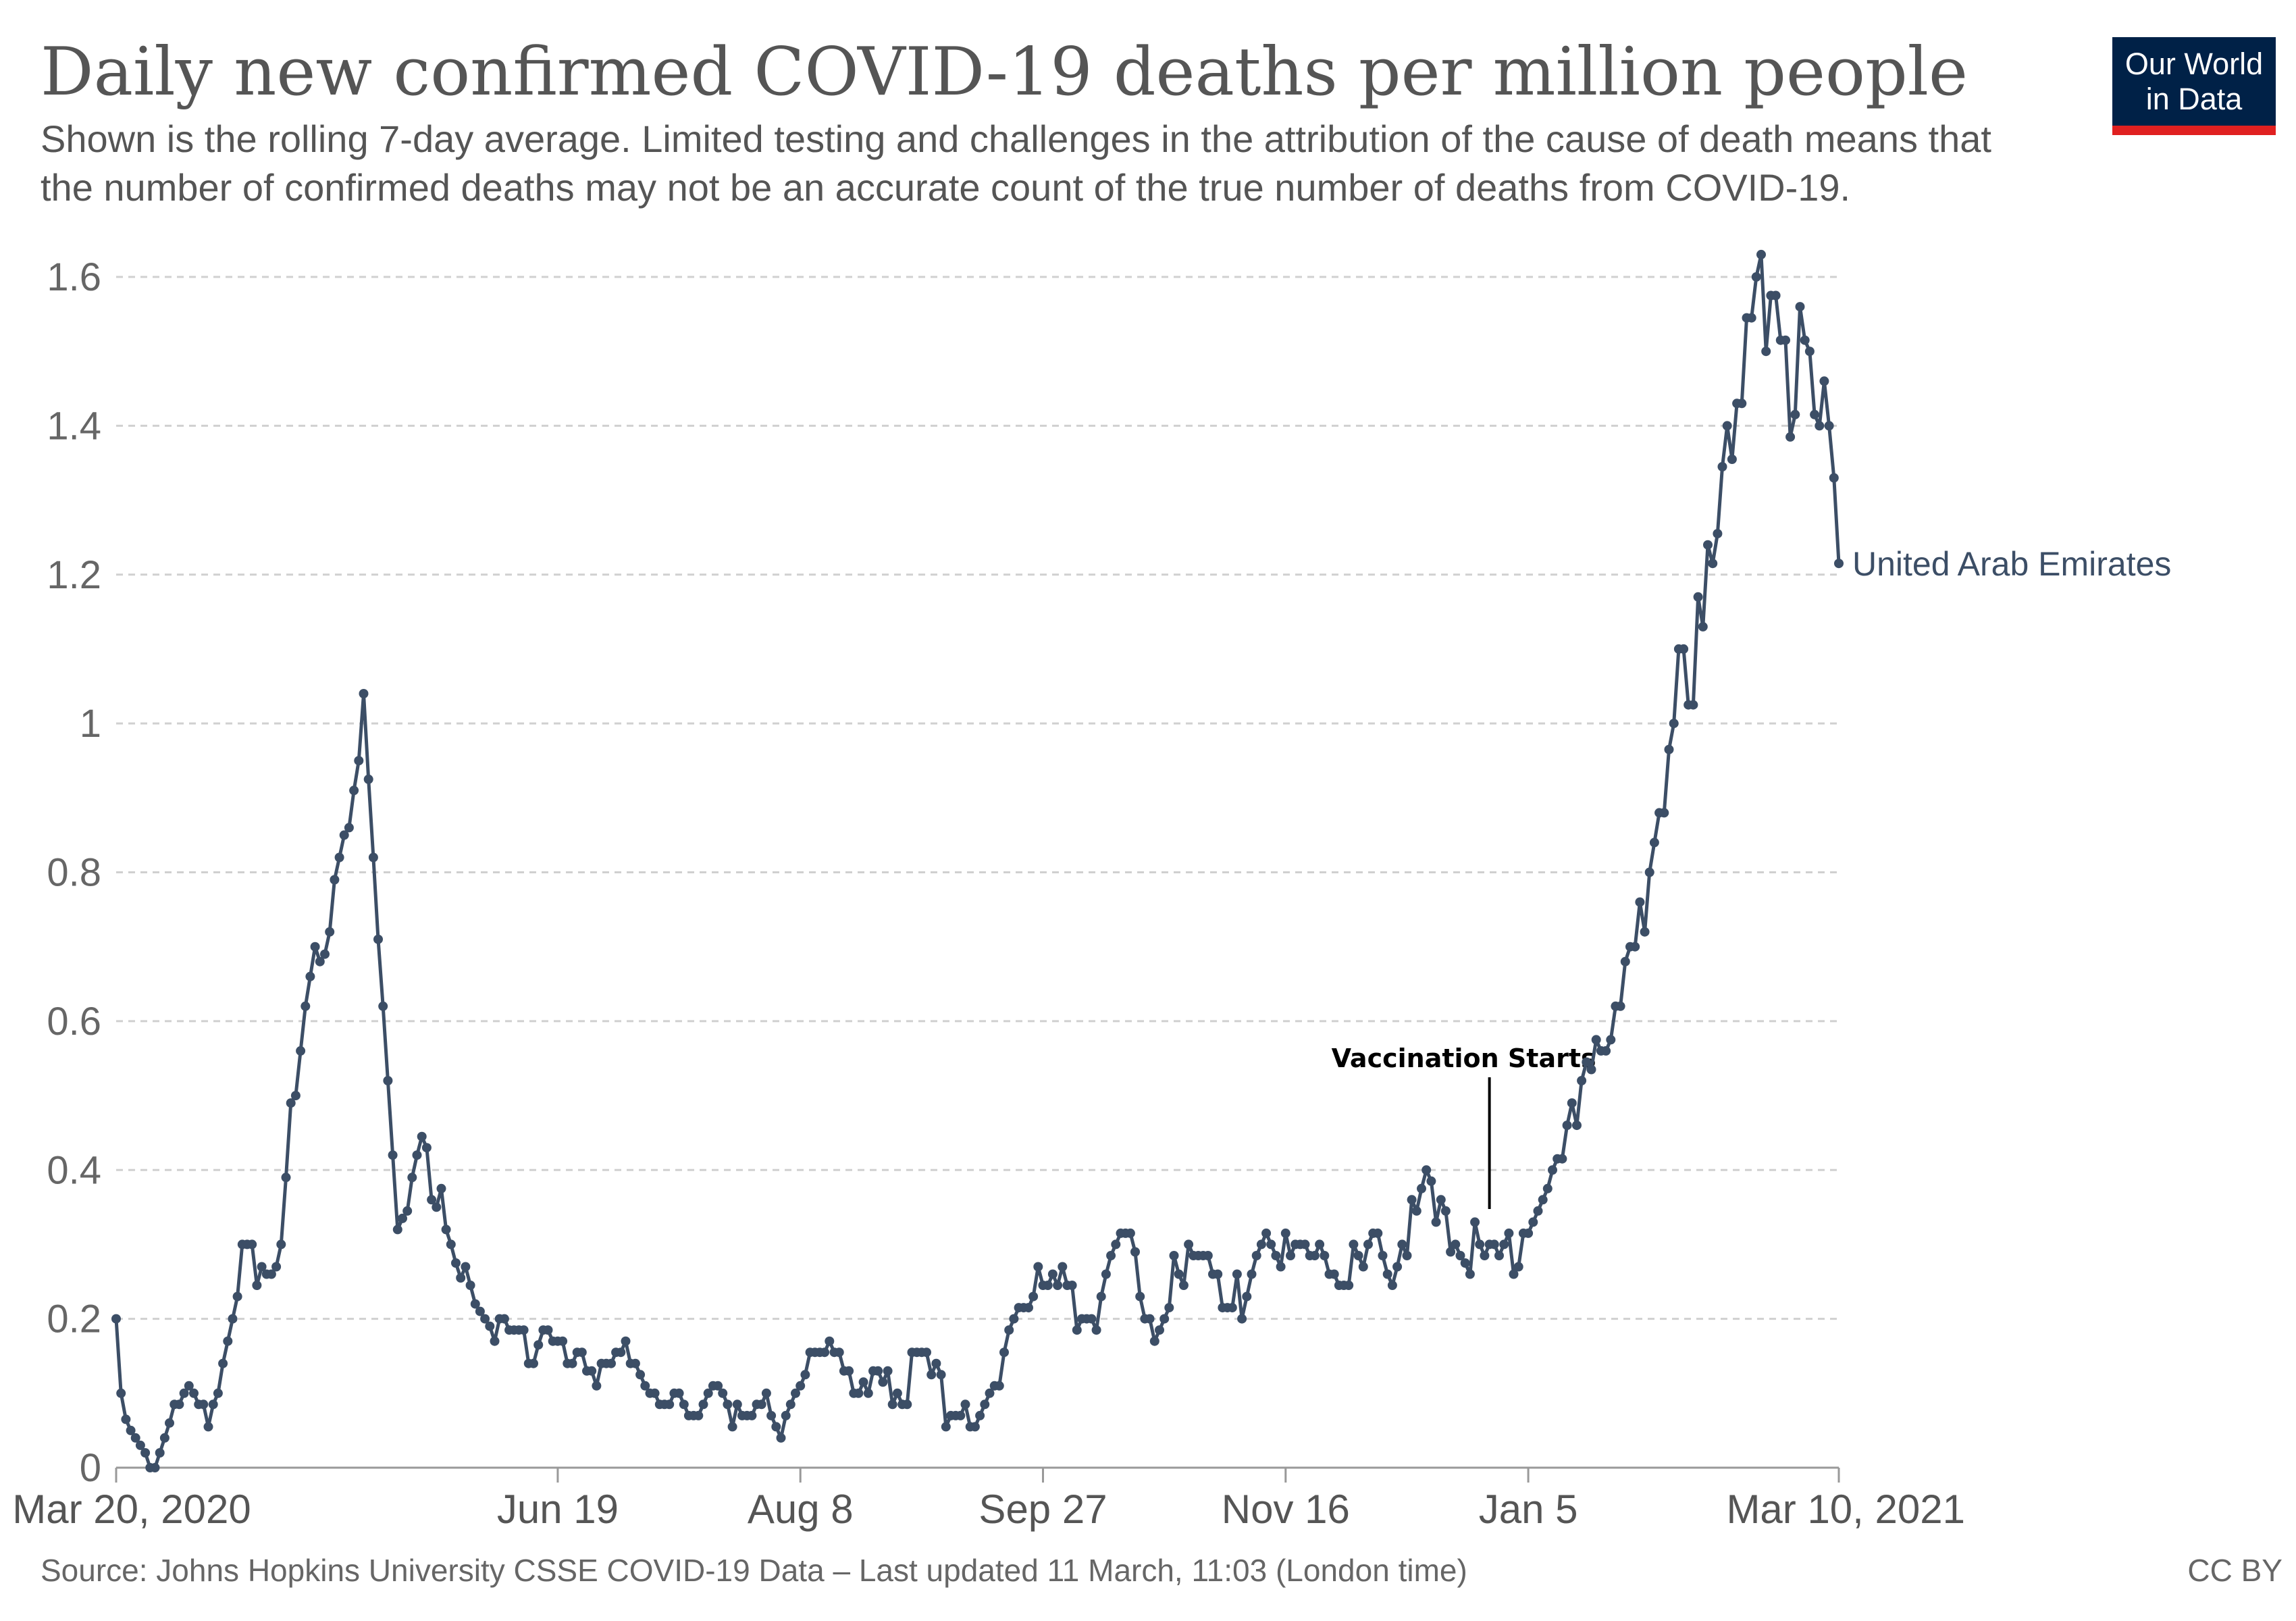  What do you see at coordinates (74, 873) in the screenshot?
I see `y-tick-label: 0.8` at bounding box center [74, 873].